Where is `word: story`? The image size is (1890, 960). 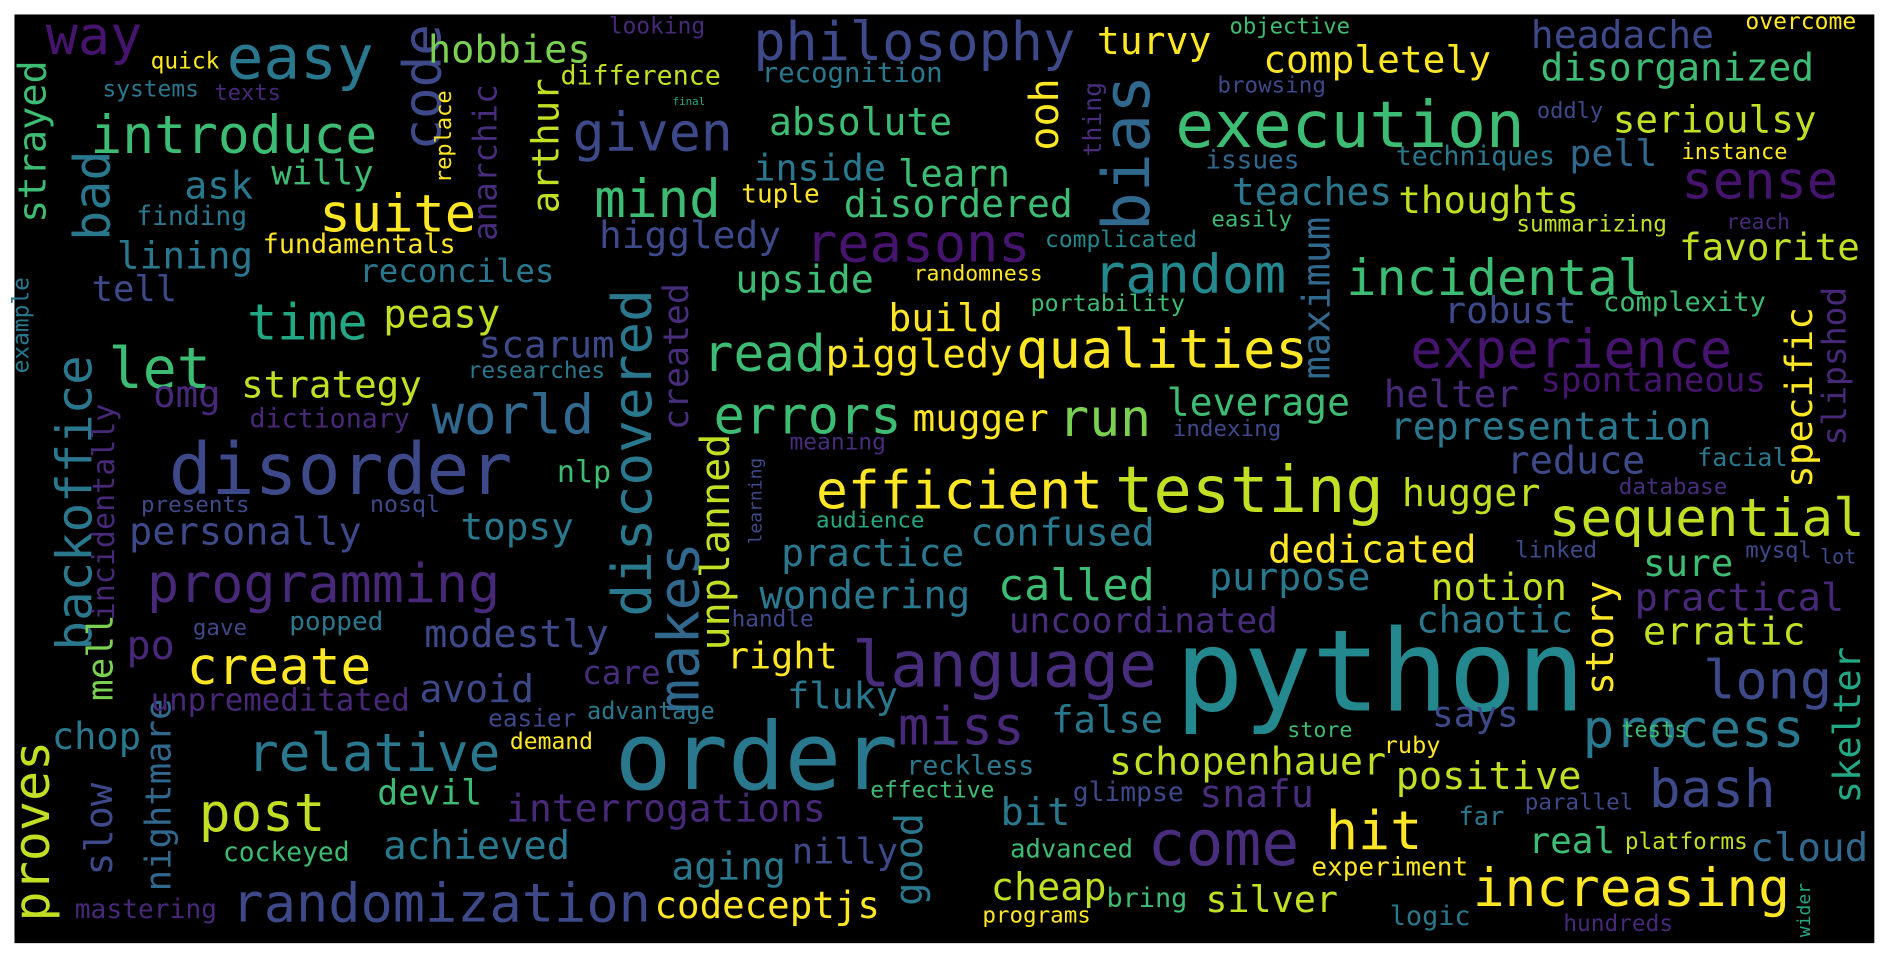
word: story is located at coordinates (1600, 638).